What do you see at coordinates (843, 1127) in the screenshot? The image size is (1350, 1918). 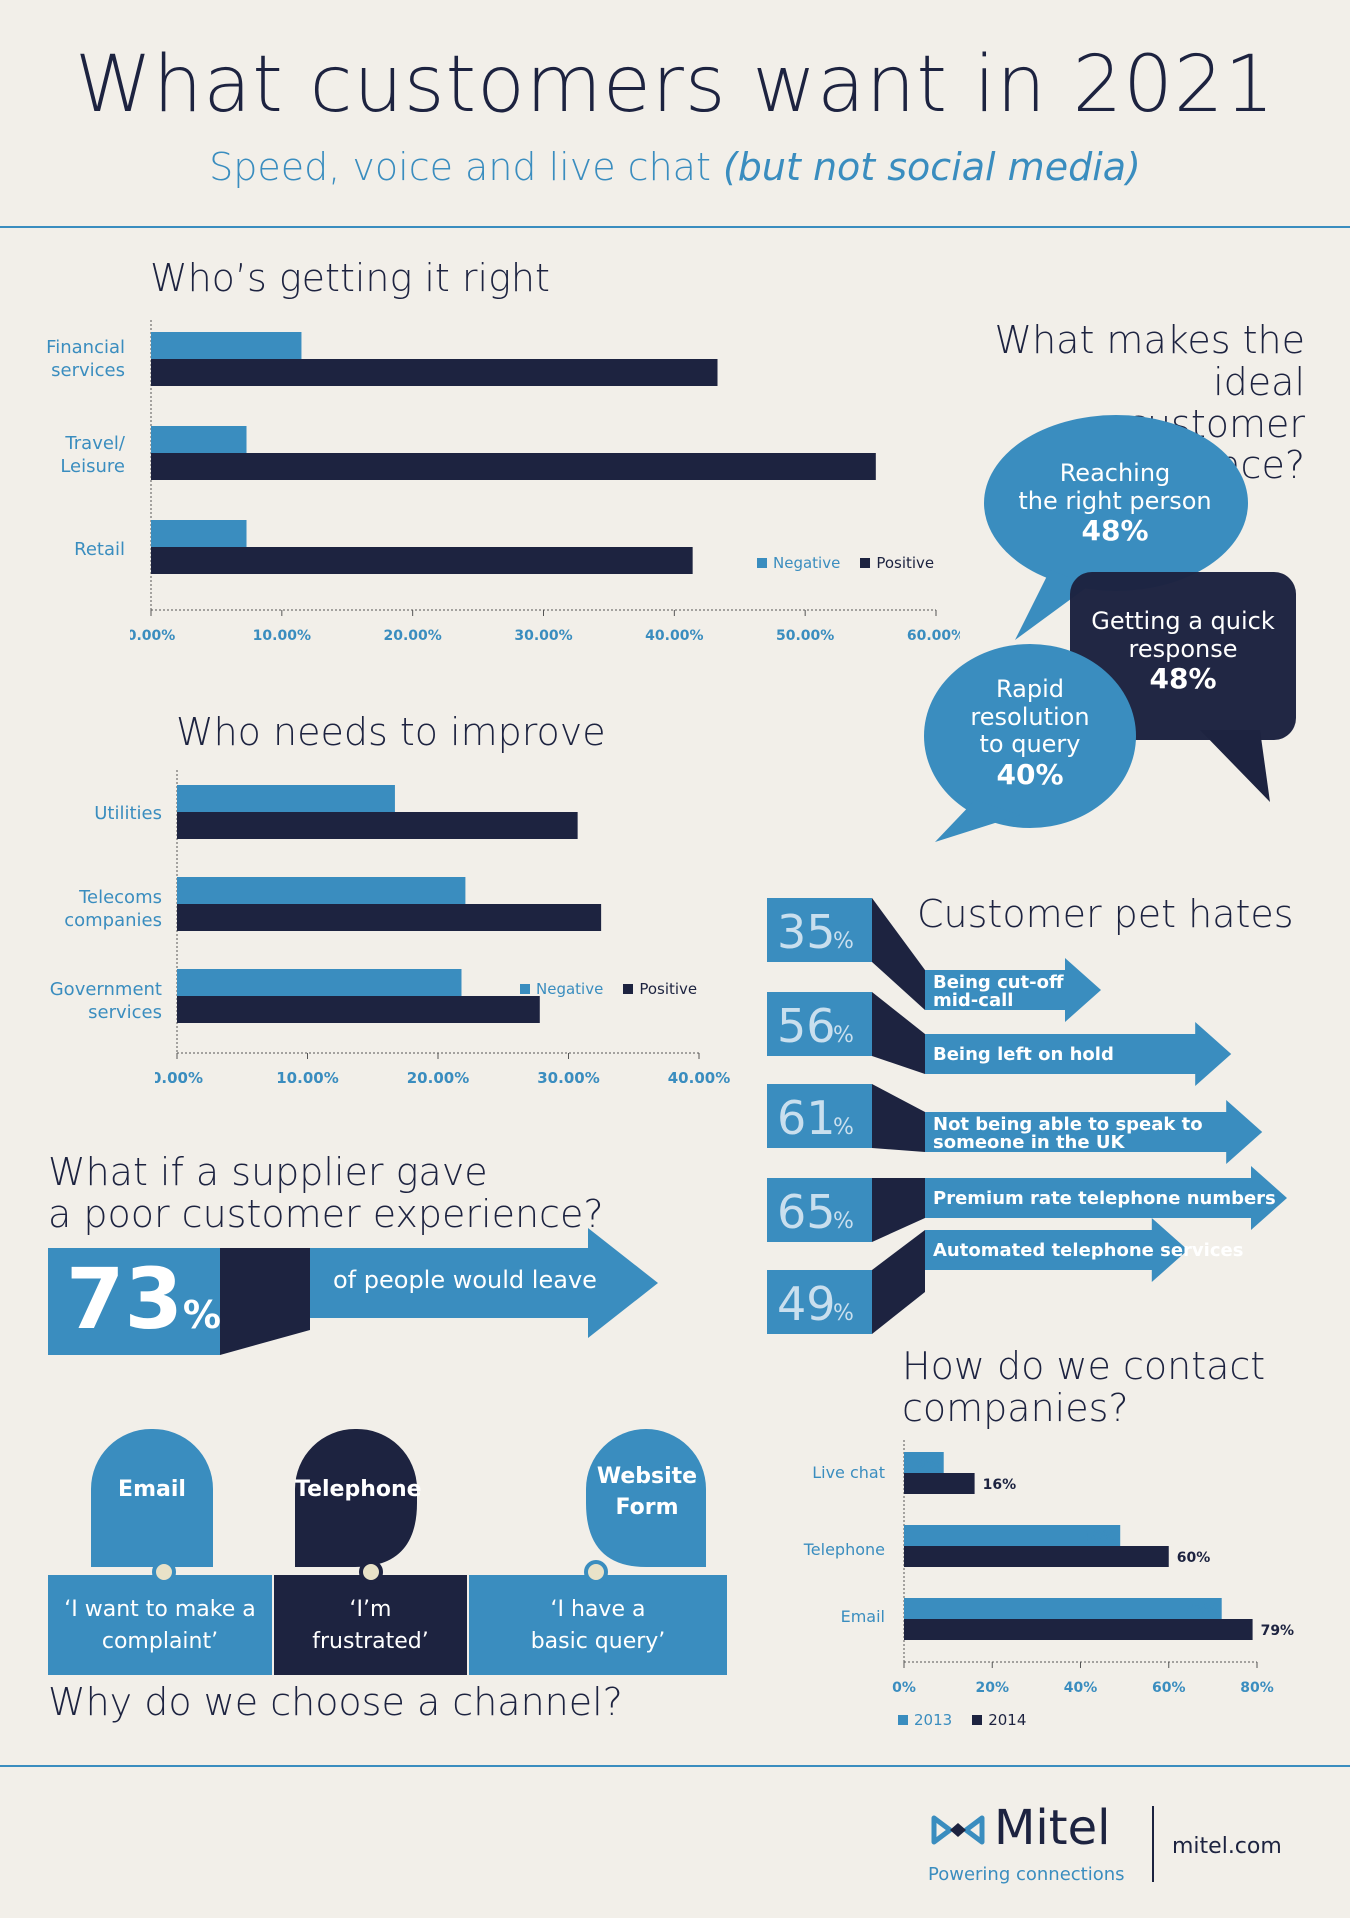 I see `hate-pct-sign-2: %` at bounding box center [843, 1127].